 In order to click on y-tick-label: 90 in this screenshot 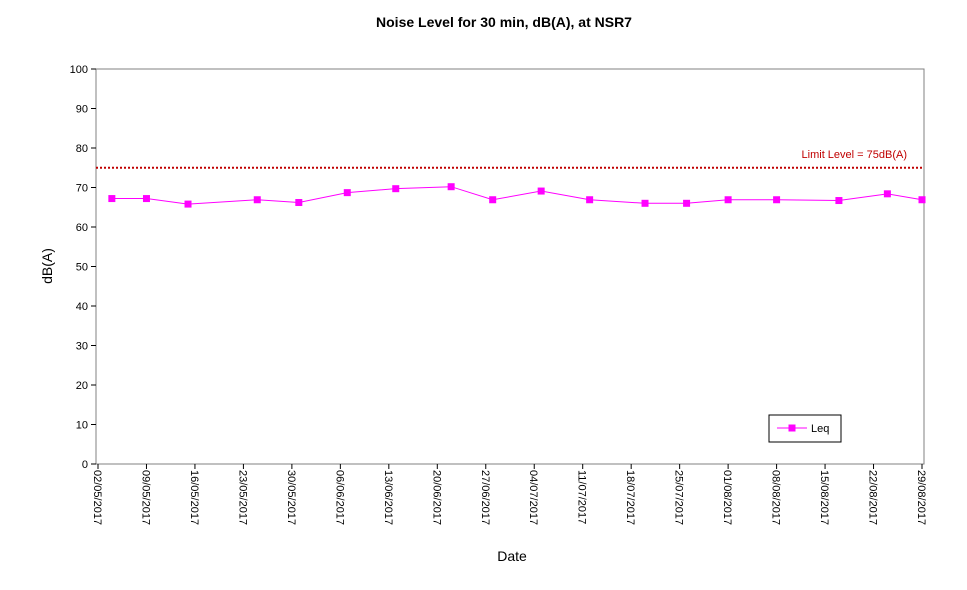, I will do `click(82, 110)`.